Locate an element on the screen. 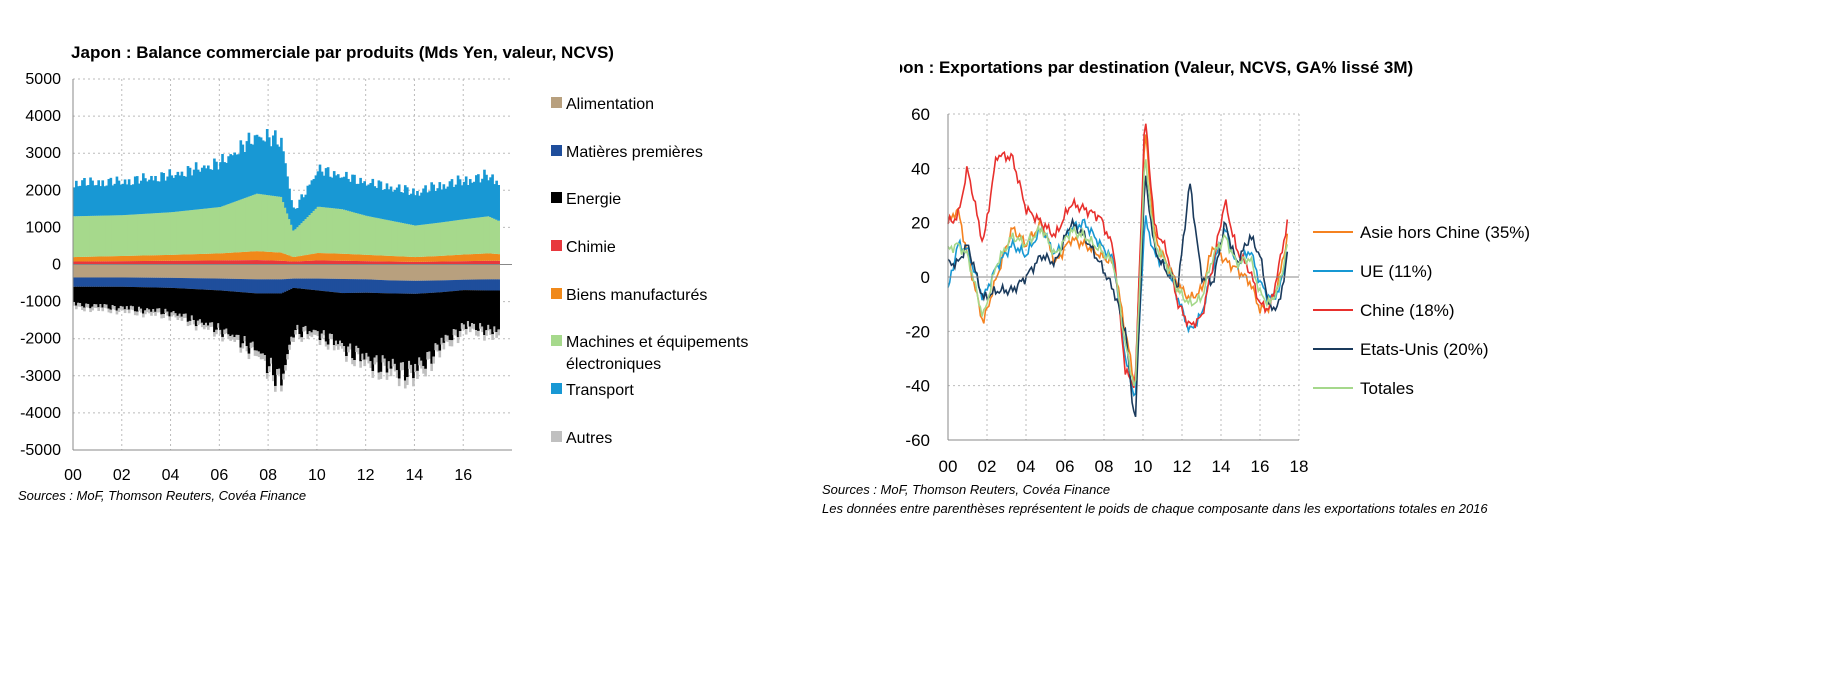 The image size is (1842, 675). chart2-ytick-label: -40 is located at coordinates (917, 386).